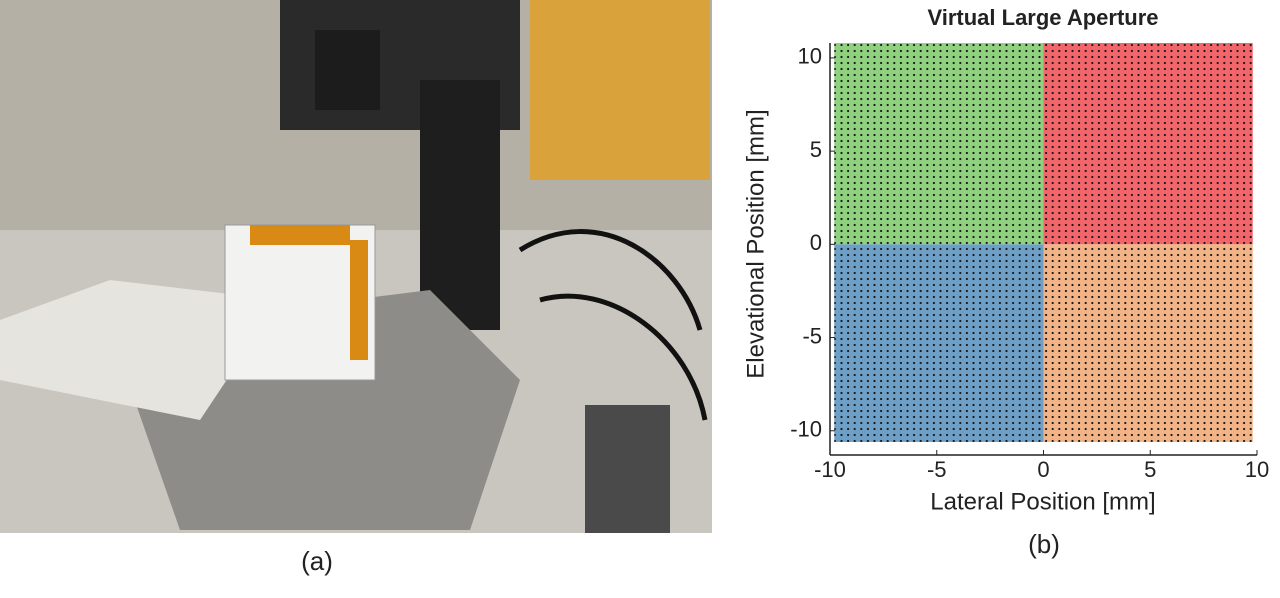  Describe the element at coordinates (812, 335) in the screenshot. I see `y-tick-label: -5` at that location.